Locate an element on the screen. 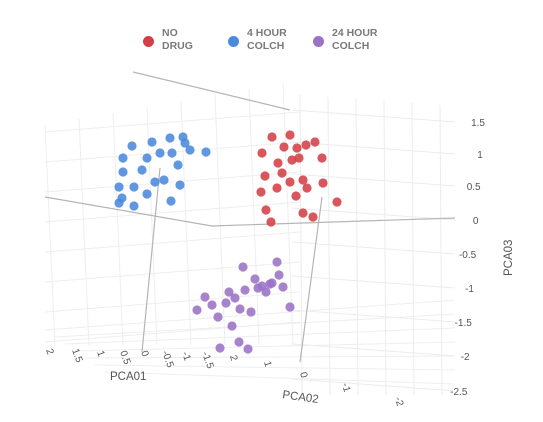 Image resolution: width=543 pixels, height=422 pixels. z-tick-6: -1.5 is located at coordinates (464, 323).